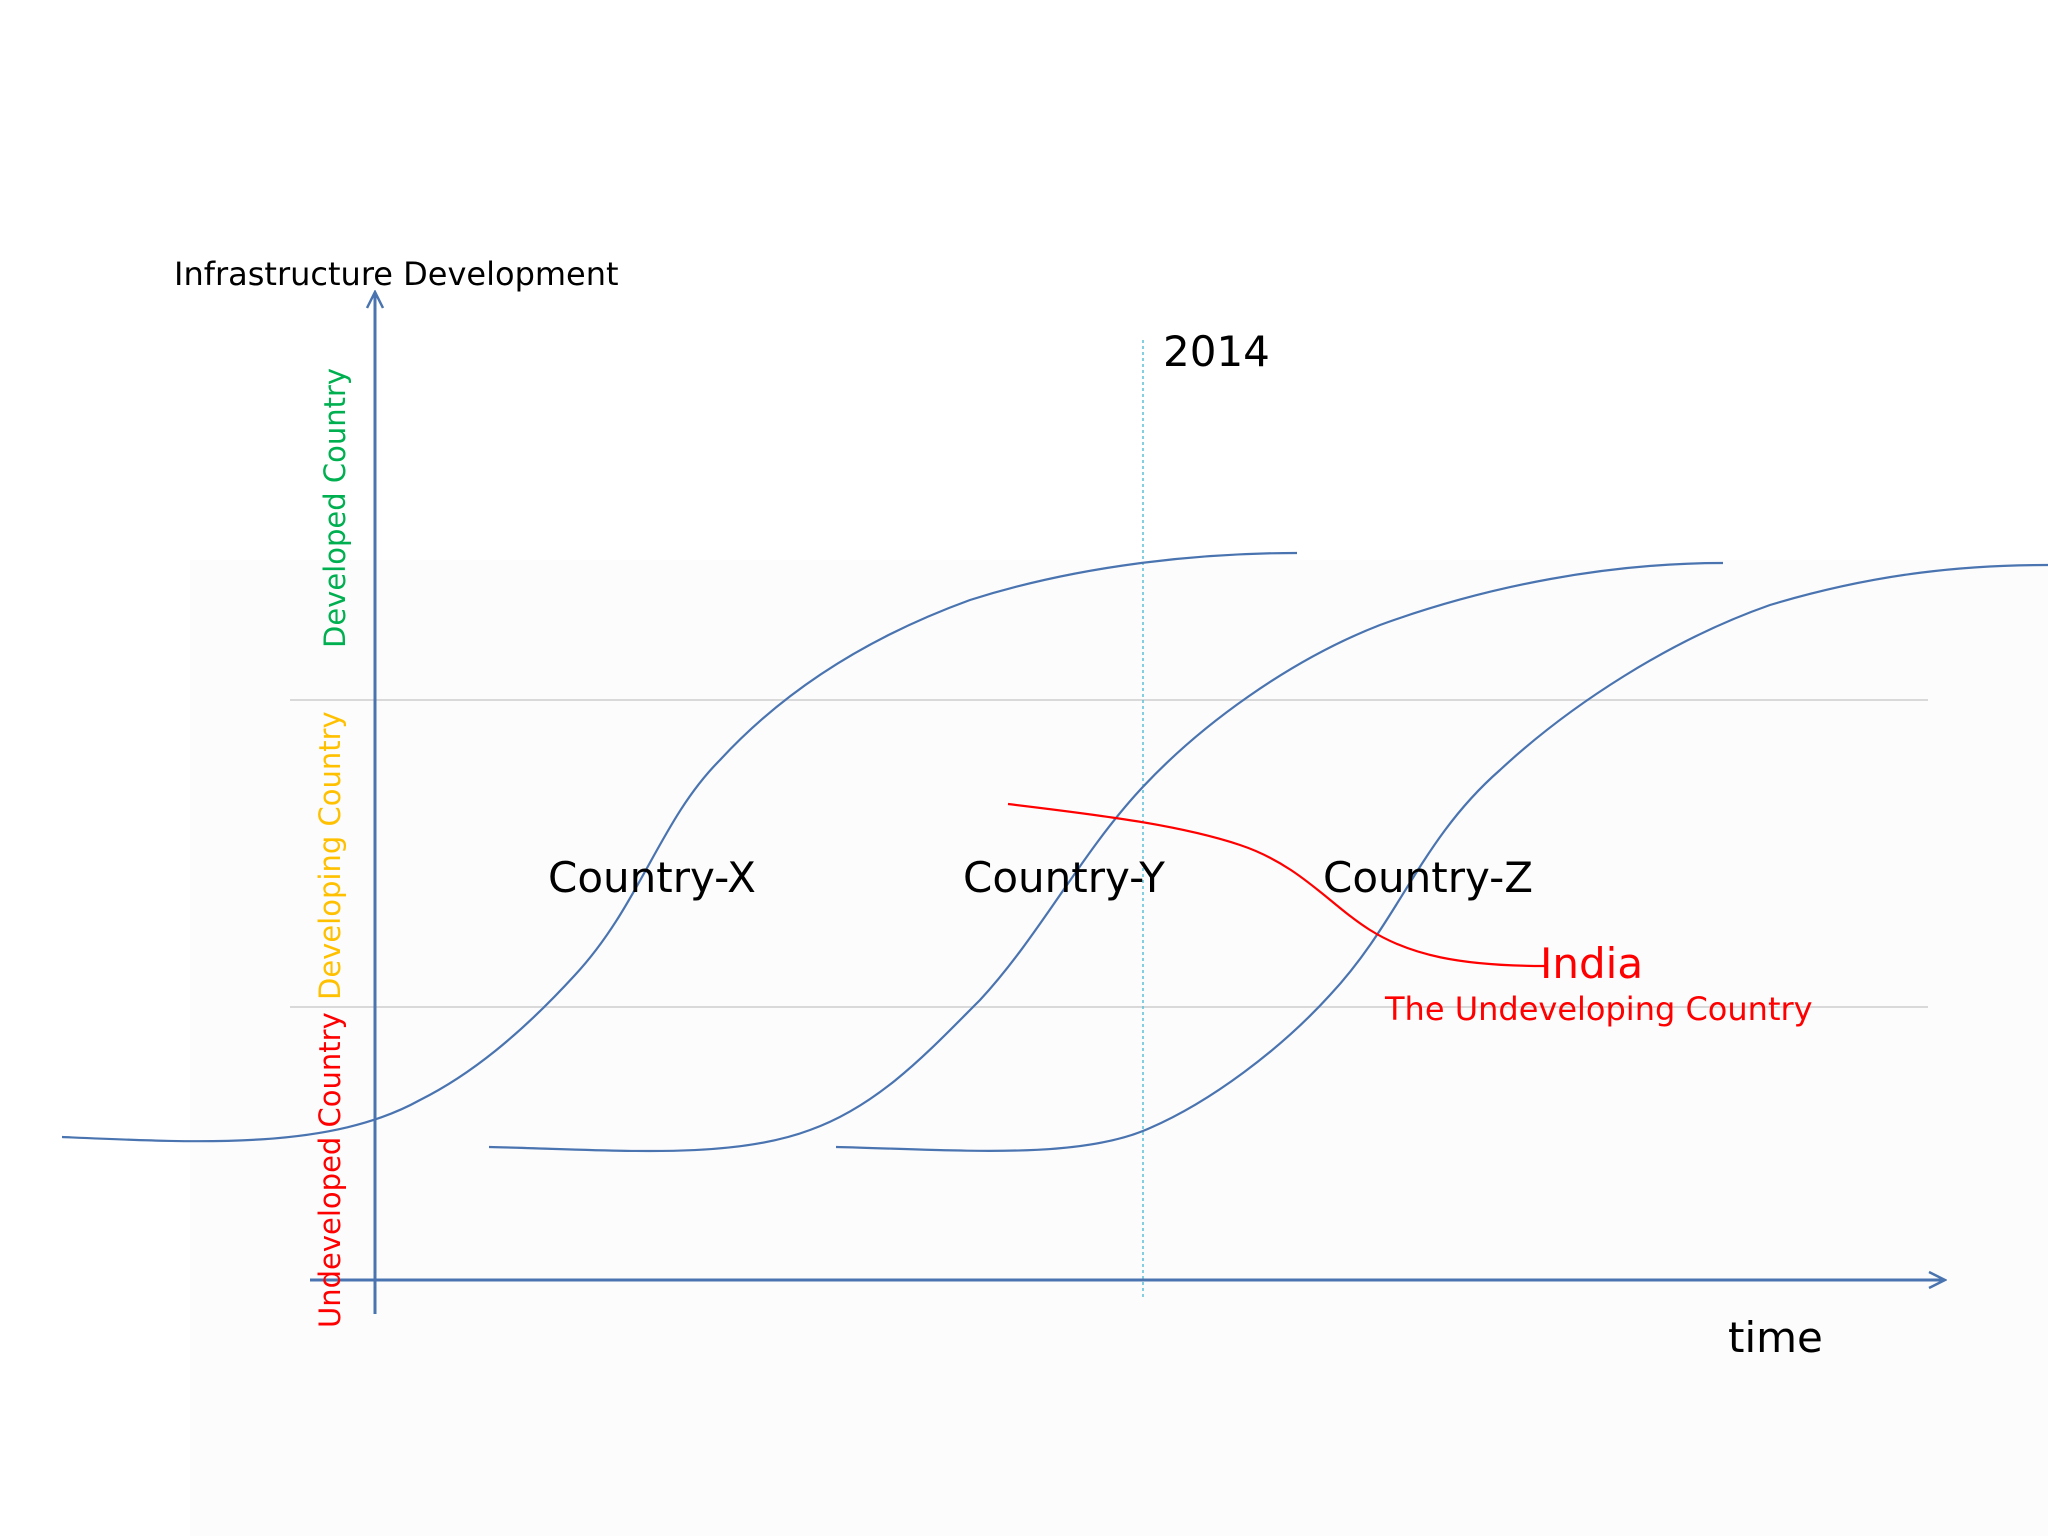  What do you see at coordinates (1428, 877) in the screenshot?
I see `curve-label-country-z: Country-Z` at bounding box center [1428, 877].